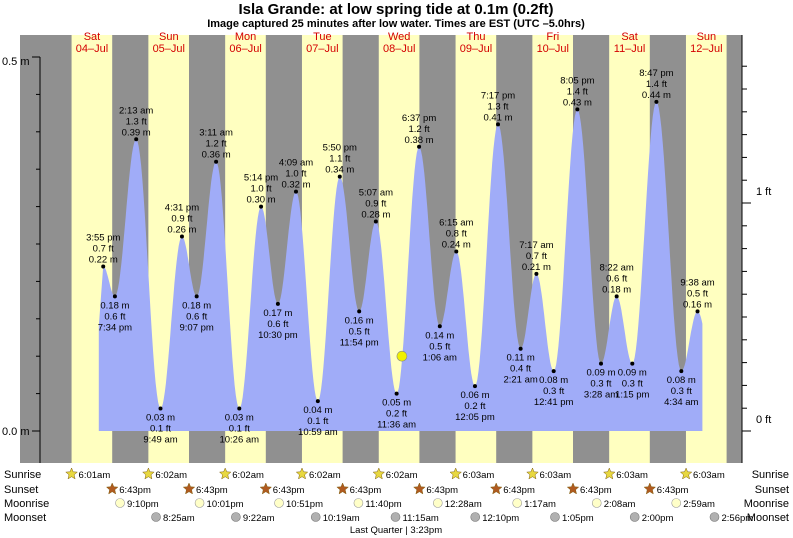  I want to click on sunrise-label-left: Sunrise, so click(22, 475).